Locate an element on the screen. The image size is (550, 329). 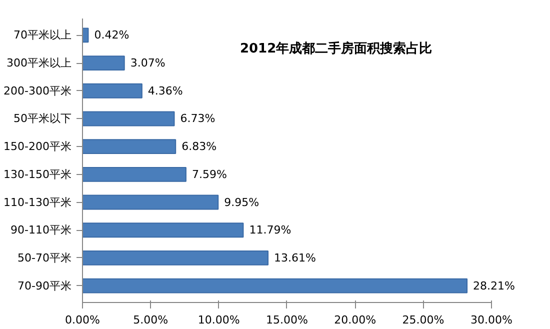
data-label: 4.36% is located at coordinates (165, 91).